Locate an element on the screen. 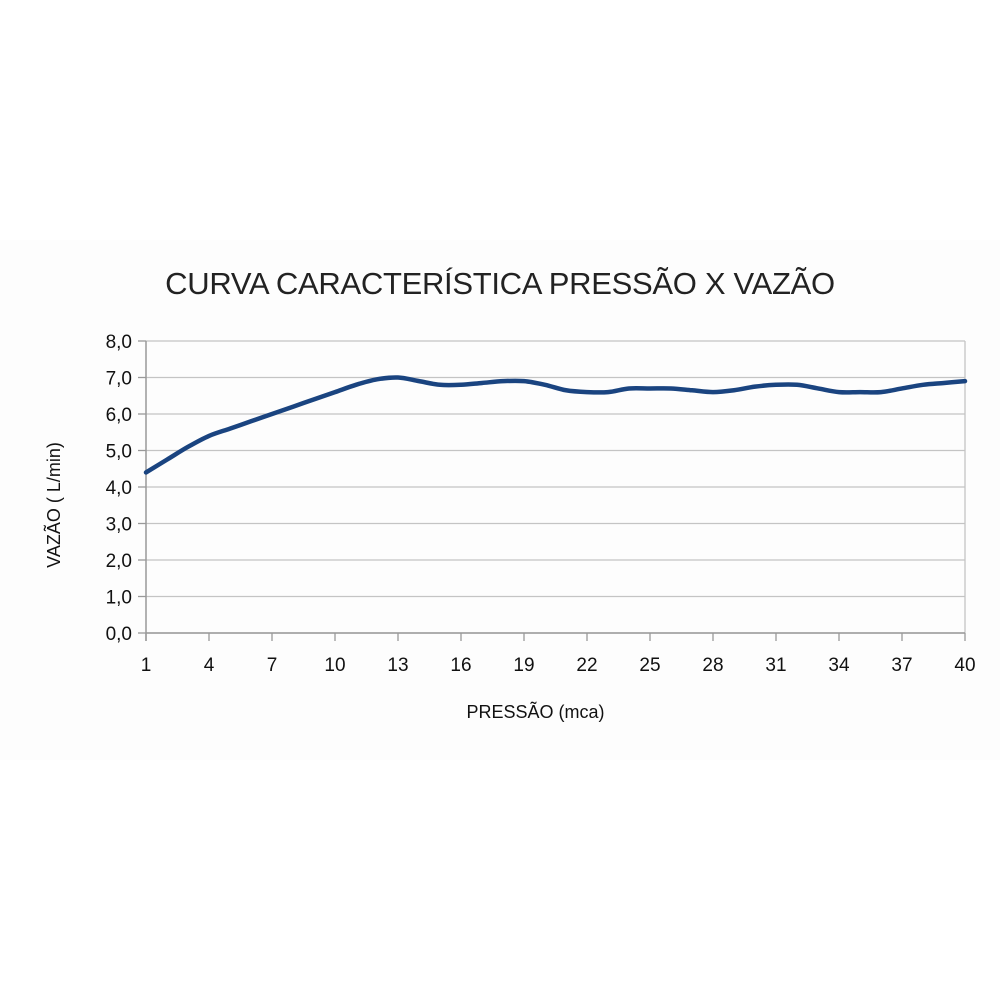 This screenshot has height=1000, width=1000. y-tick-label: 0,0 is located at coordinates (119, 634).